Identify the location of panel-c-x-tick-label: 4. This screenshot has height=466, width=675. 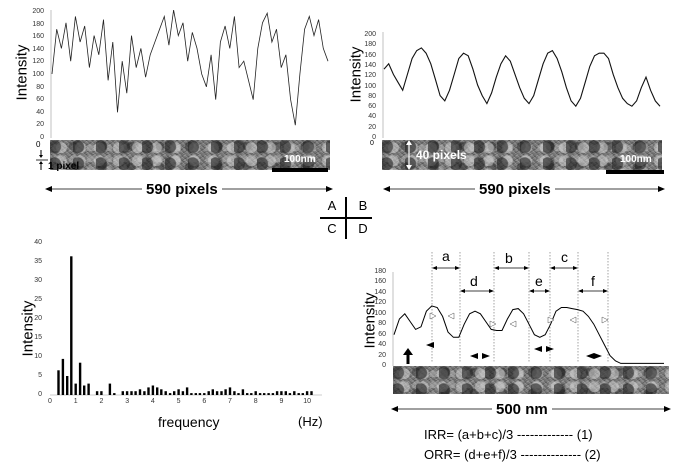
(152, 401).